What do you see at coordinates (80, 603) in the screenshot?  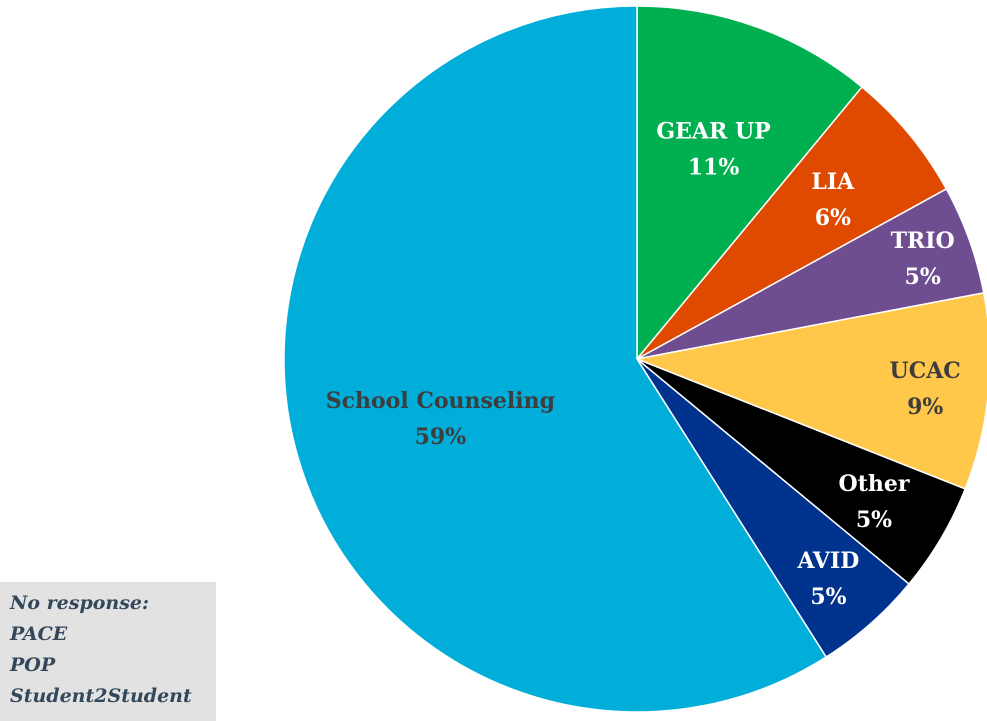 I see `no-response-heading: No response:` at bounding box center [80, 603].